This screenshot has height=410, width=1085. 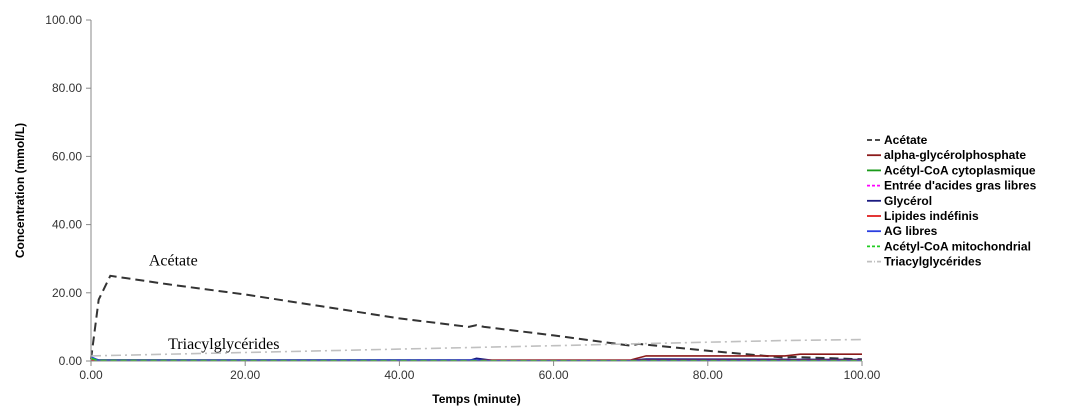 I want to click on legend-item-triacylglycerides: Triacylglycérides, so click(x=924, y=262).